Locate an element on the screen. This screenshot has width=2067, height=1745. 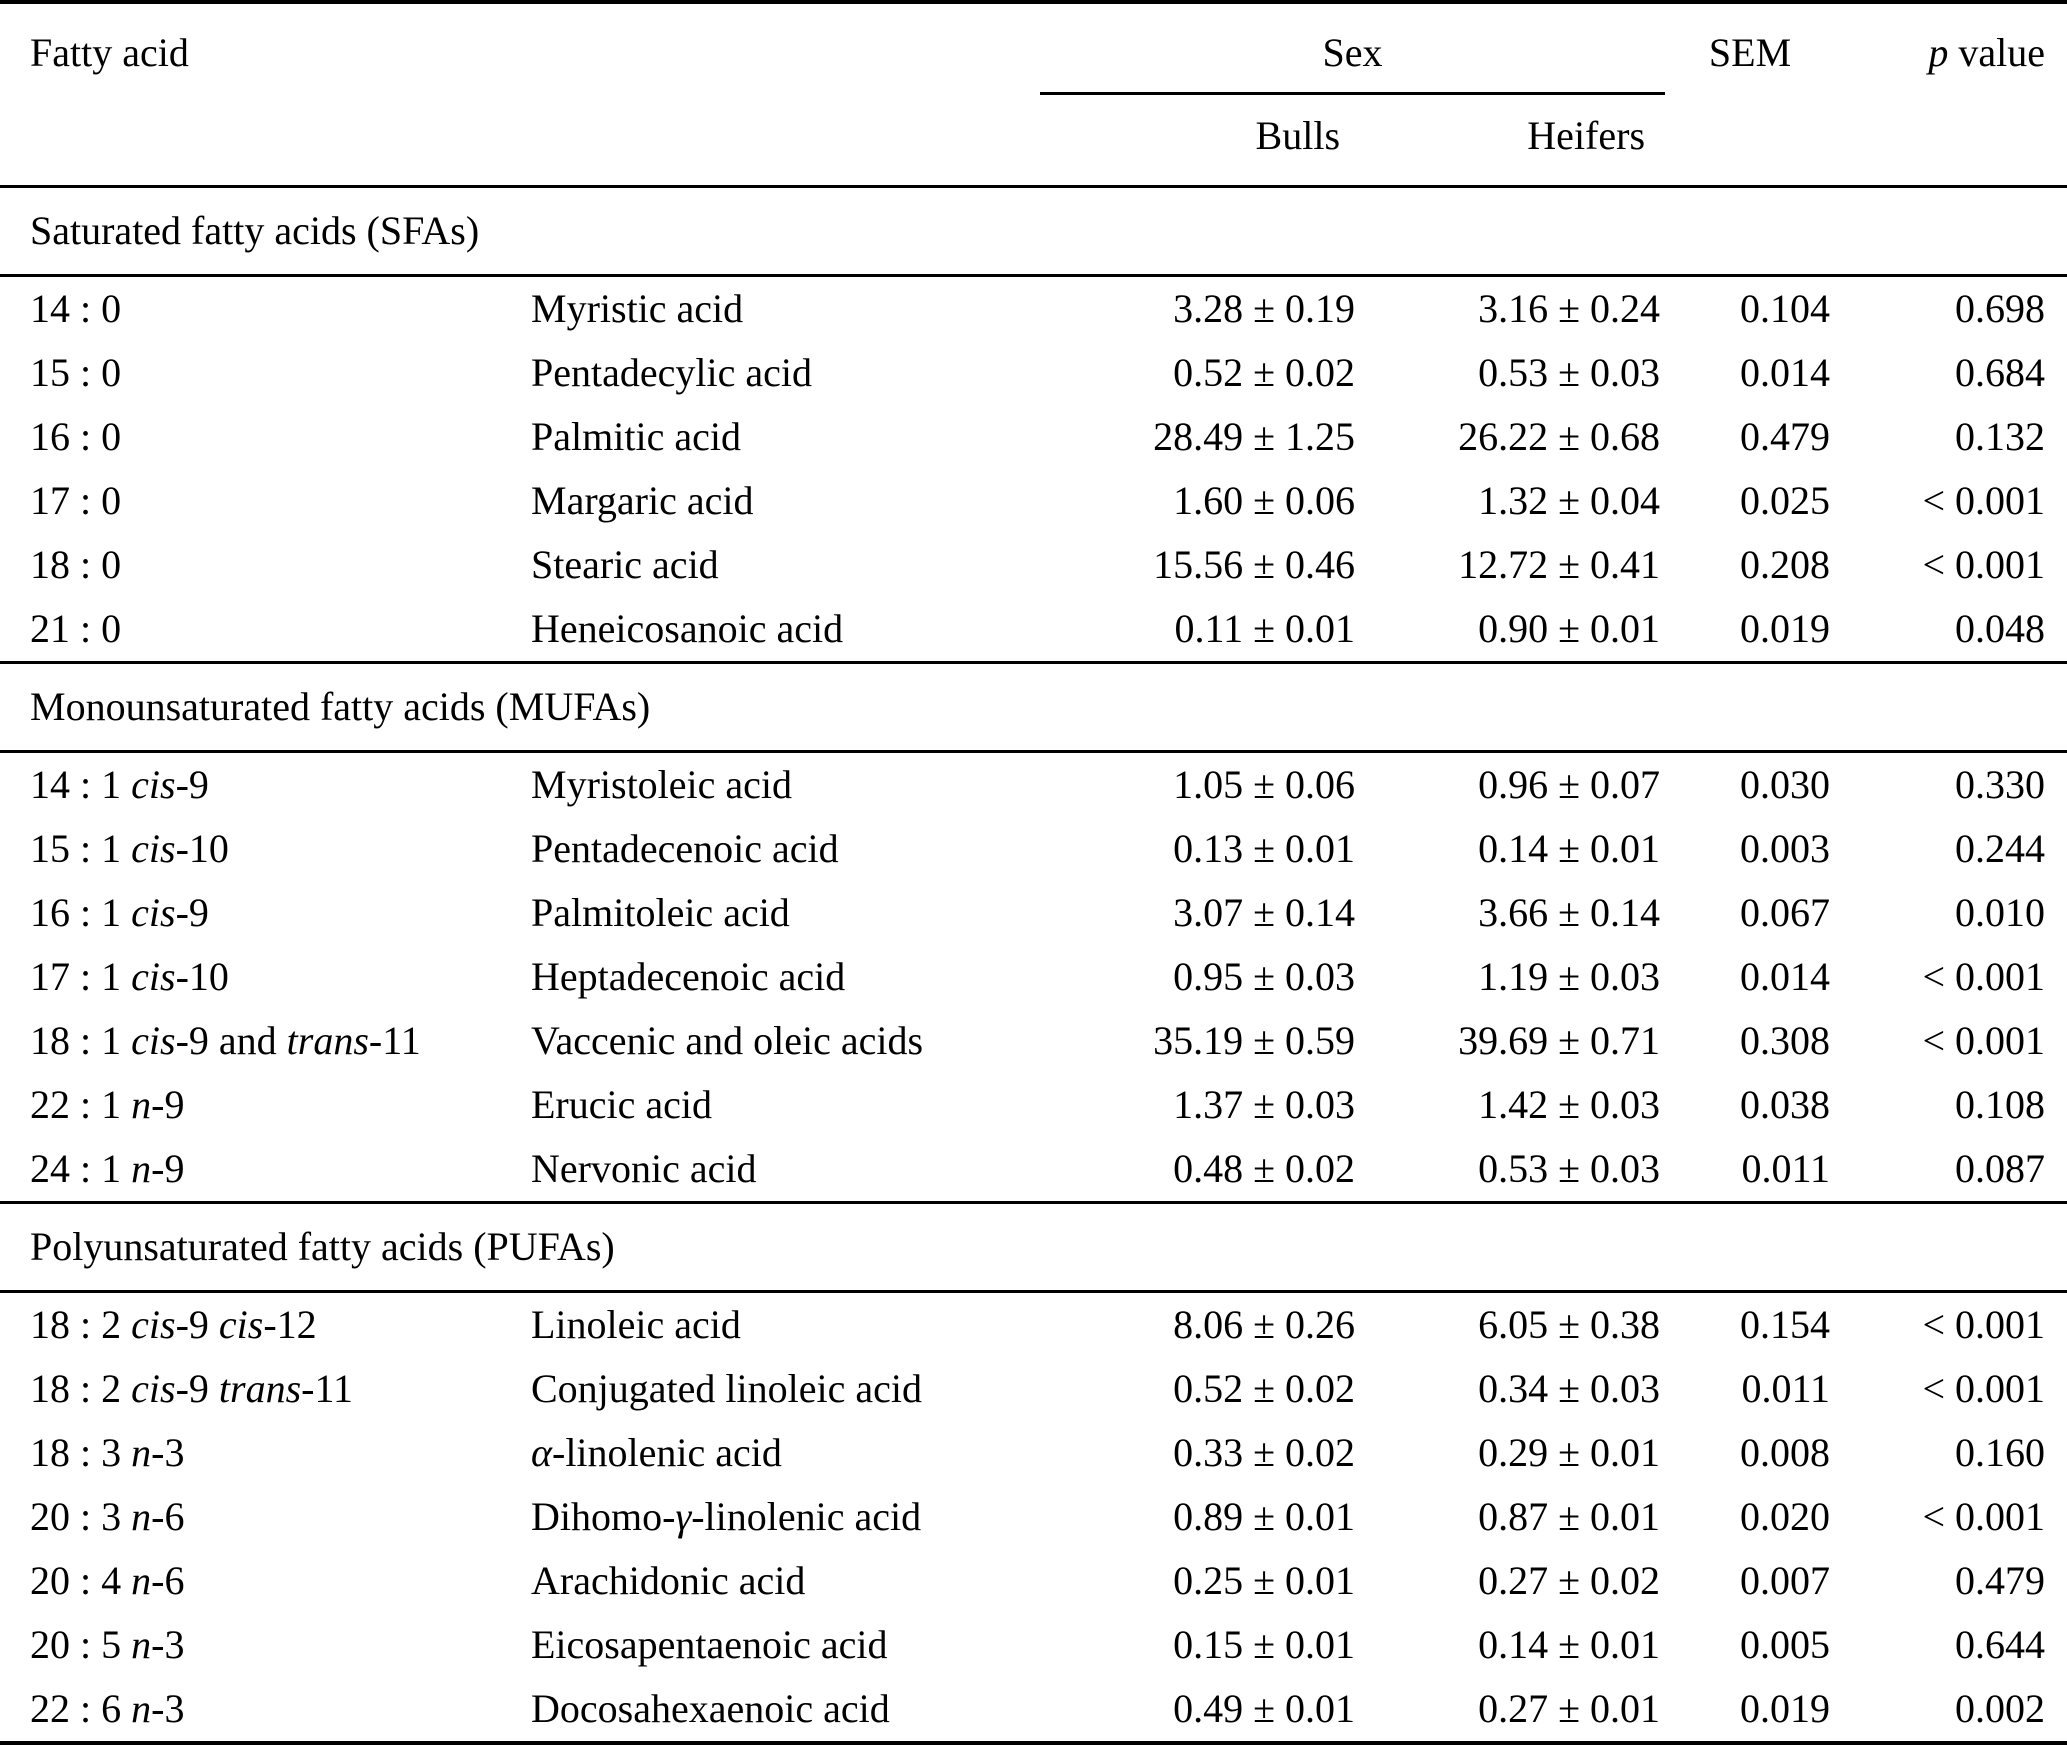
heifers-value: 1.19 ± 0.03 is located at coordinates (1569, 976).